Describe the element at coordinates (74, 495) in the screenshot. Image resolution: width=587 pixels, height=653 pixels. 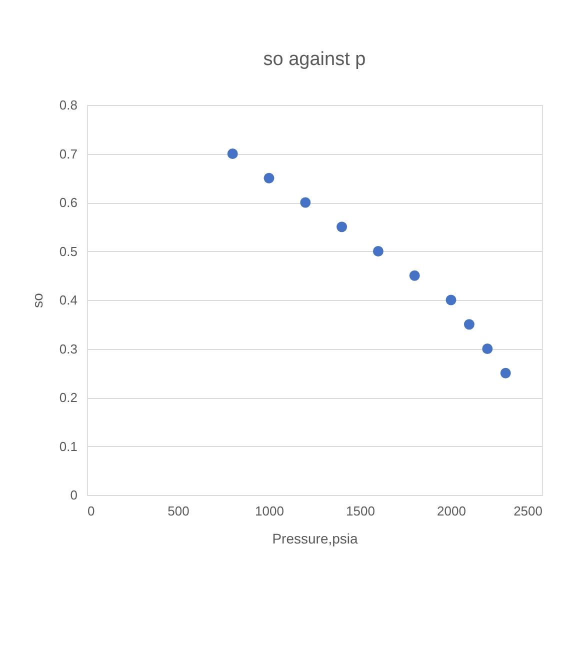
I see `y-tick-label: 0` at that location.